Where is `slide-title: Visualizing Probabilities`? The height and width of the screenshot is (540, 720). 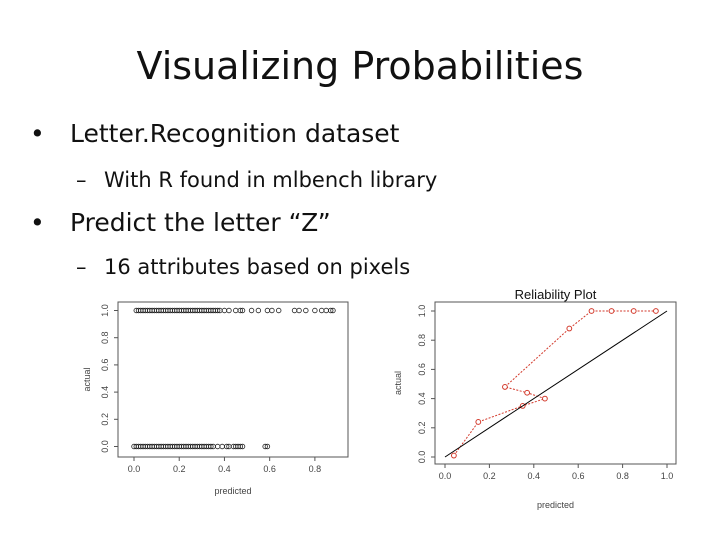
slide-title: Visualizing Probabilities is located at coordinates (360, 66).